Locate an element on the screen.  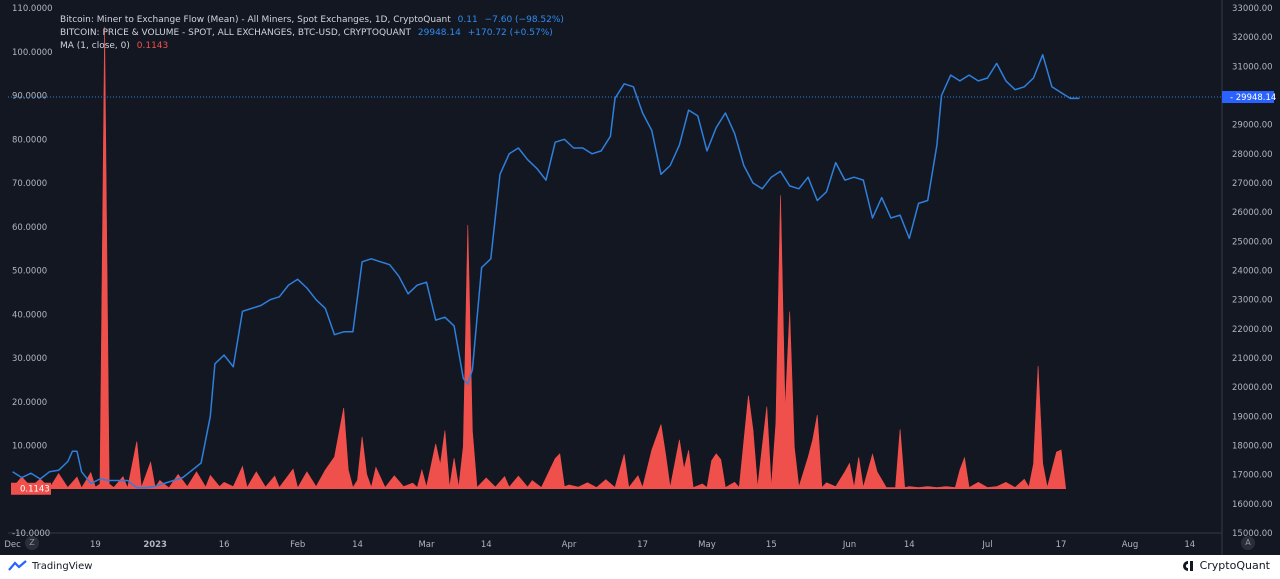
x-axis-tick-13: 14 is located at coordinates (909, 545).